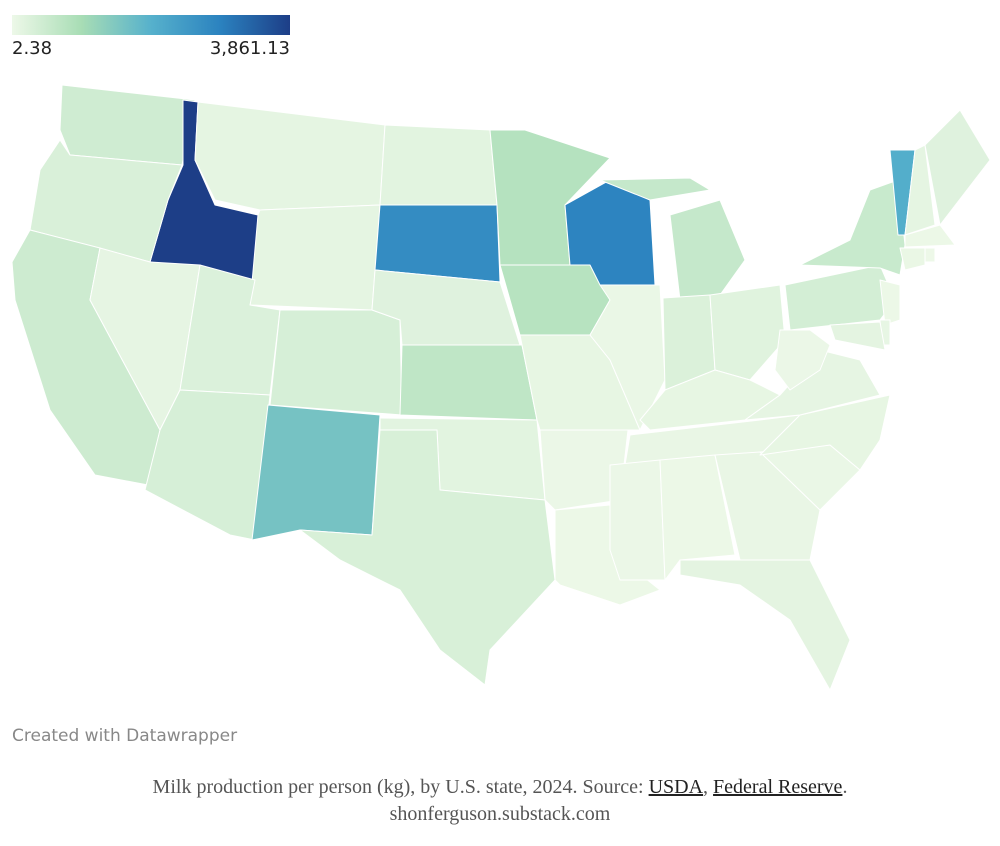  What do you see at coordinates (708, 787) in the screenshot?
I see `caption-text: ,` at bounding box center [708, 787].